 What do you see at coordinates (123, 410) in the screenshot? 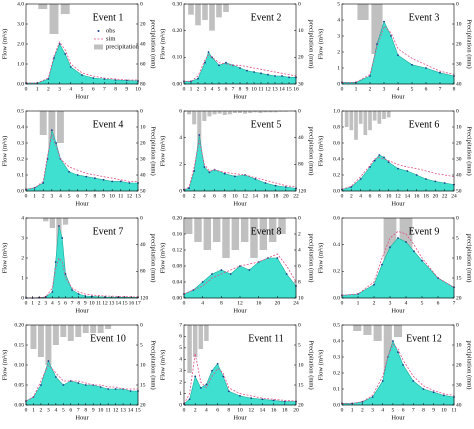
I see `x-tick-label: 13` at bounding box center [123, 410].